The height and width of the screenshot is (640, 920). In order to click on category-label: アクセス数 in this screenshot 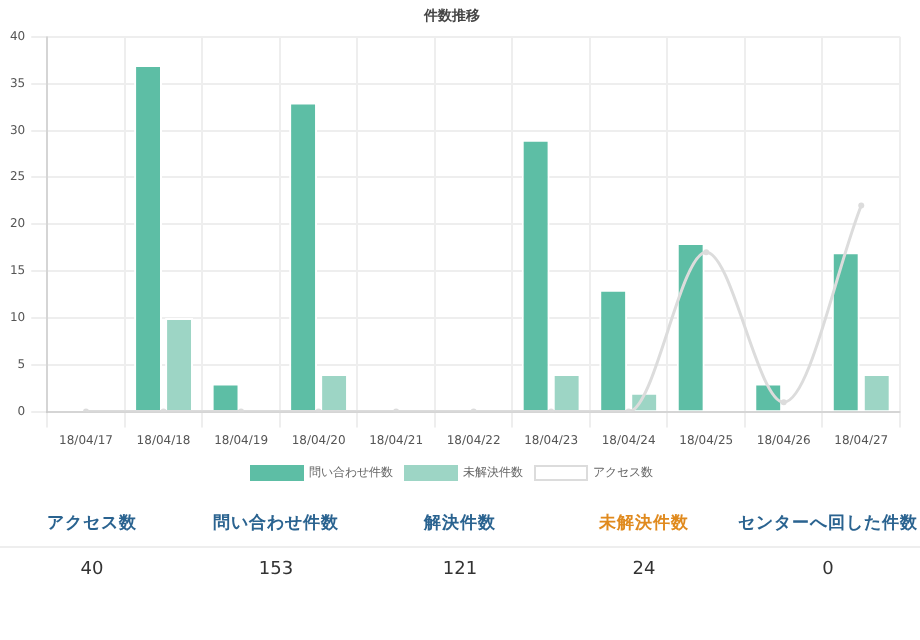, I will do `click(92, 524)`.